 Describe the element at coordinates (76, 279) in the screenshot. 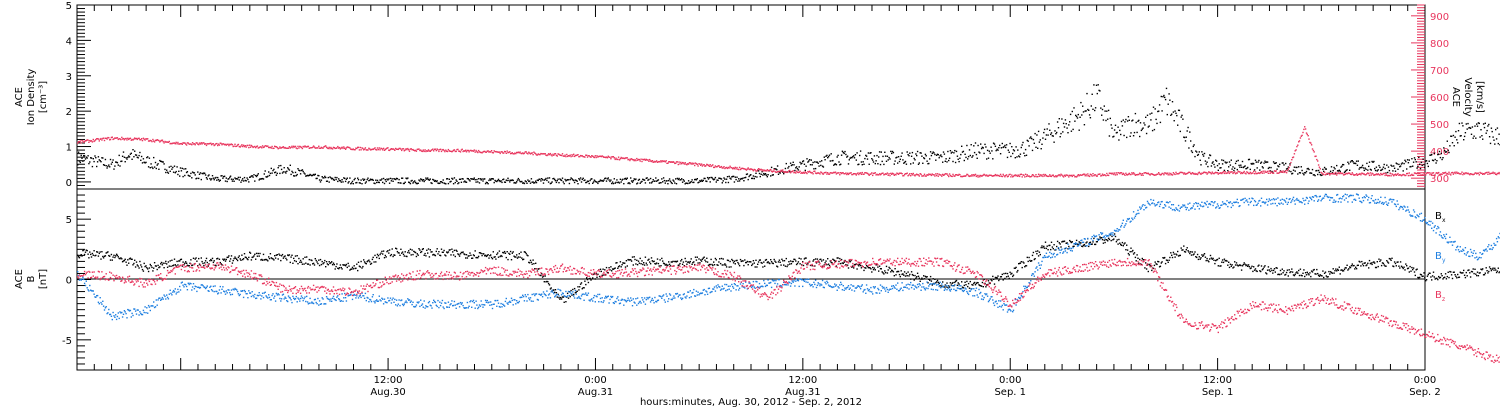

I see `field-ticks: -505` at that location.